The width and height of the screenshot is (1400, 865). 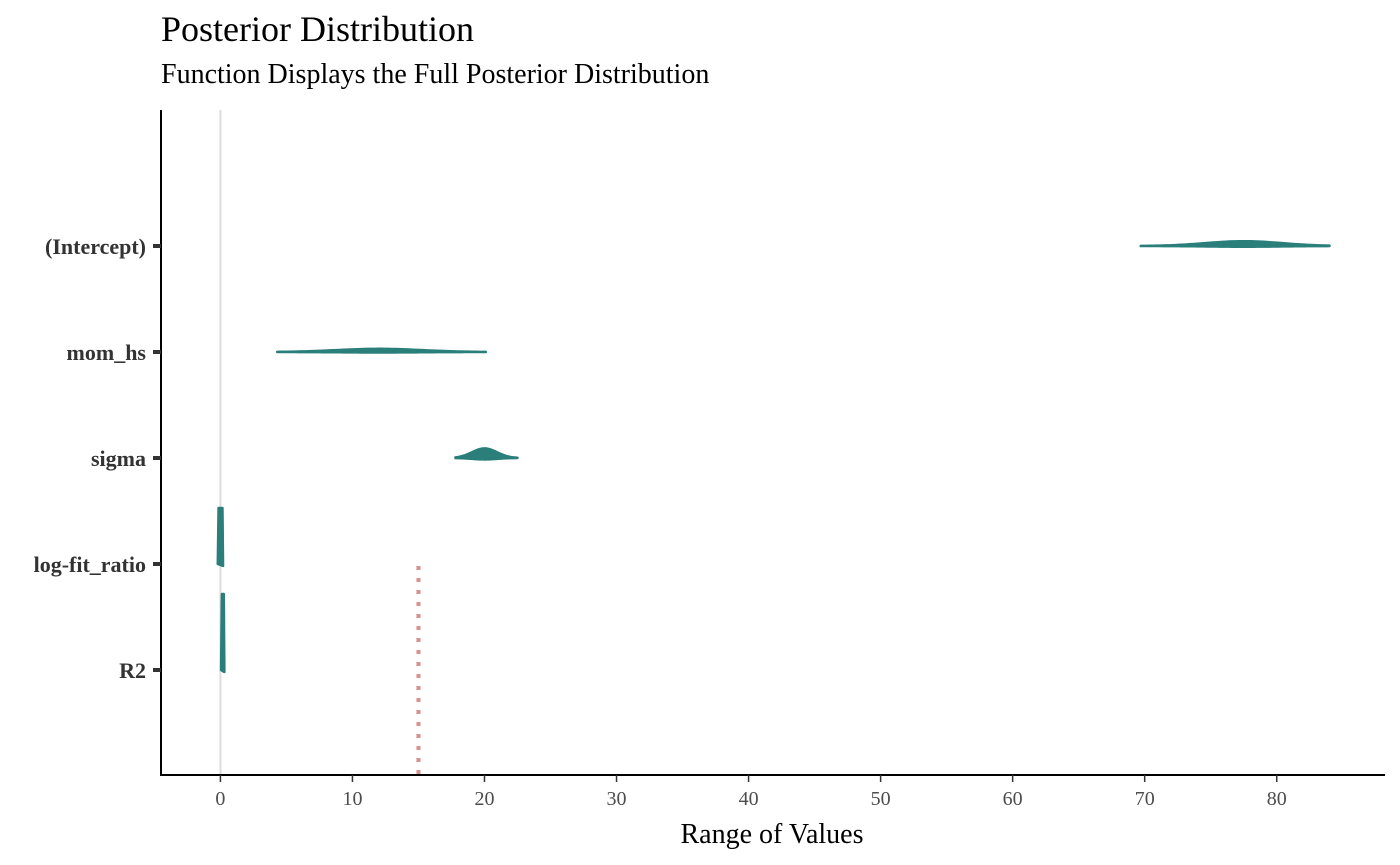 What do you see at coordinates (617, 799) in the screenshot?
I see `x-tick-label: 30` at bounding box center [617, 799].